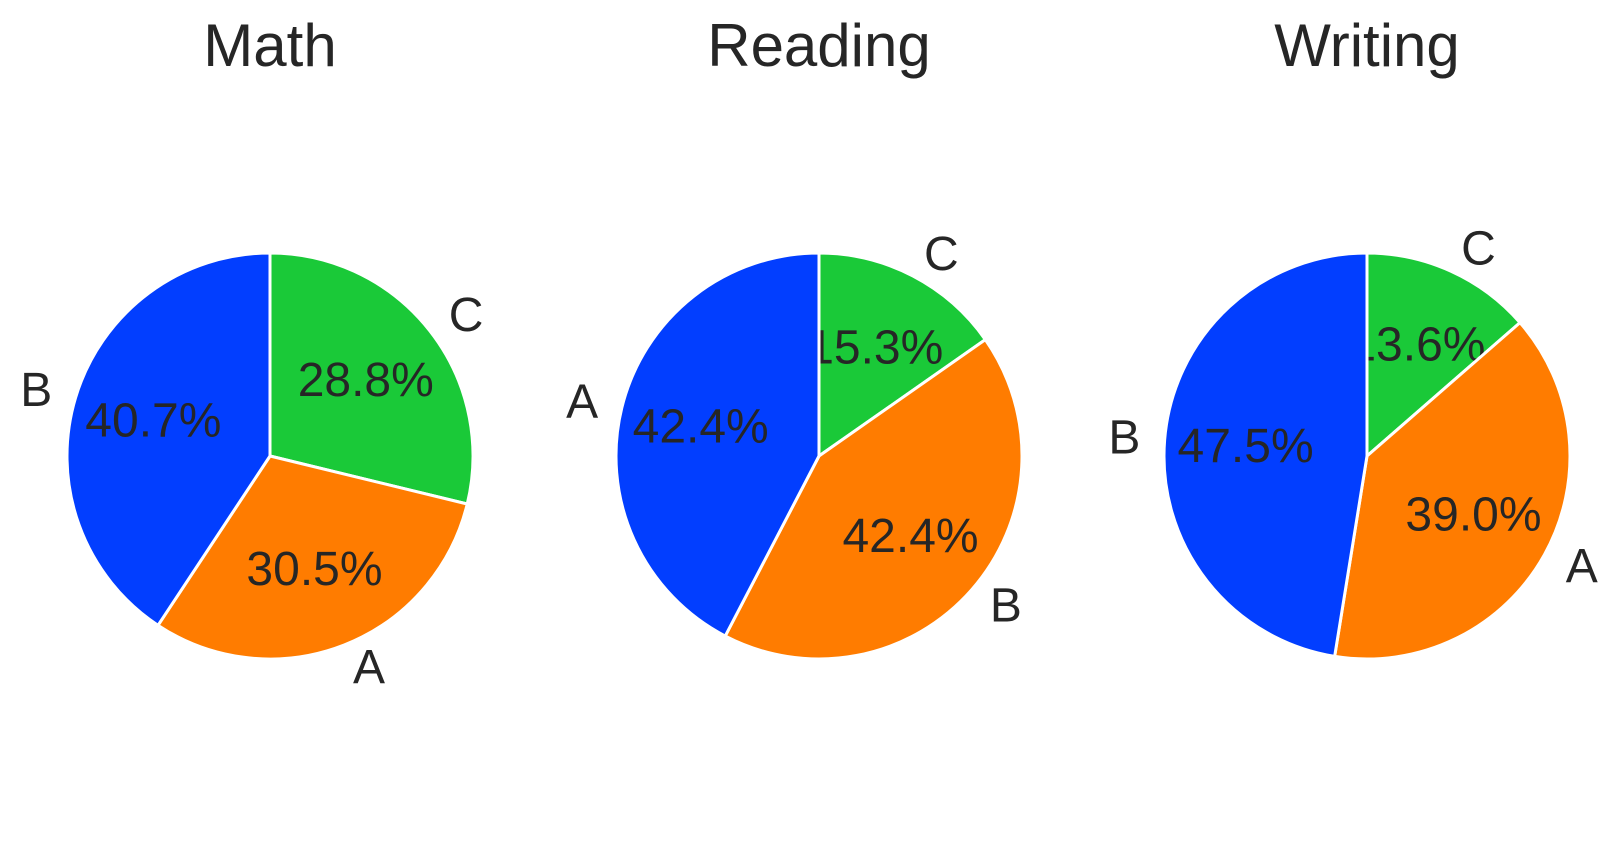  What do you see at coordinates (819, 45) in the screenshot?
I see `pie-title-reading: Reading` at bounding box center [819, 45].